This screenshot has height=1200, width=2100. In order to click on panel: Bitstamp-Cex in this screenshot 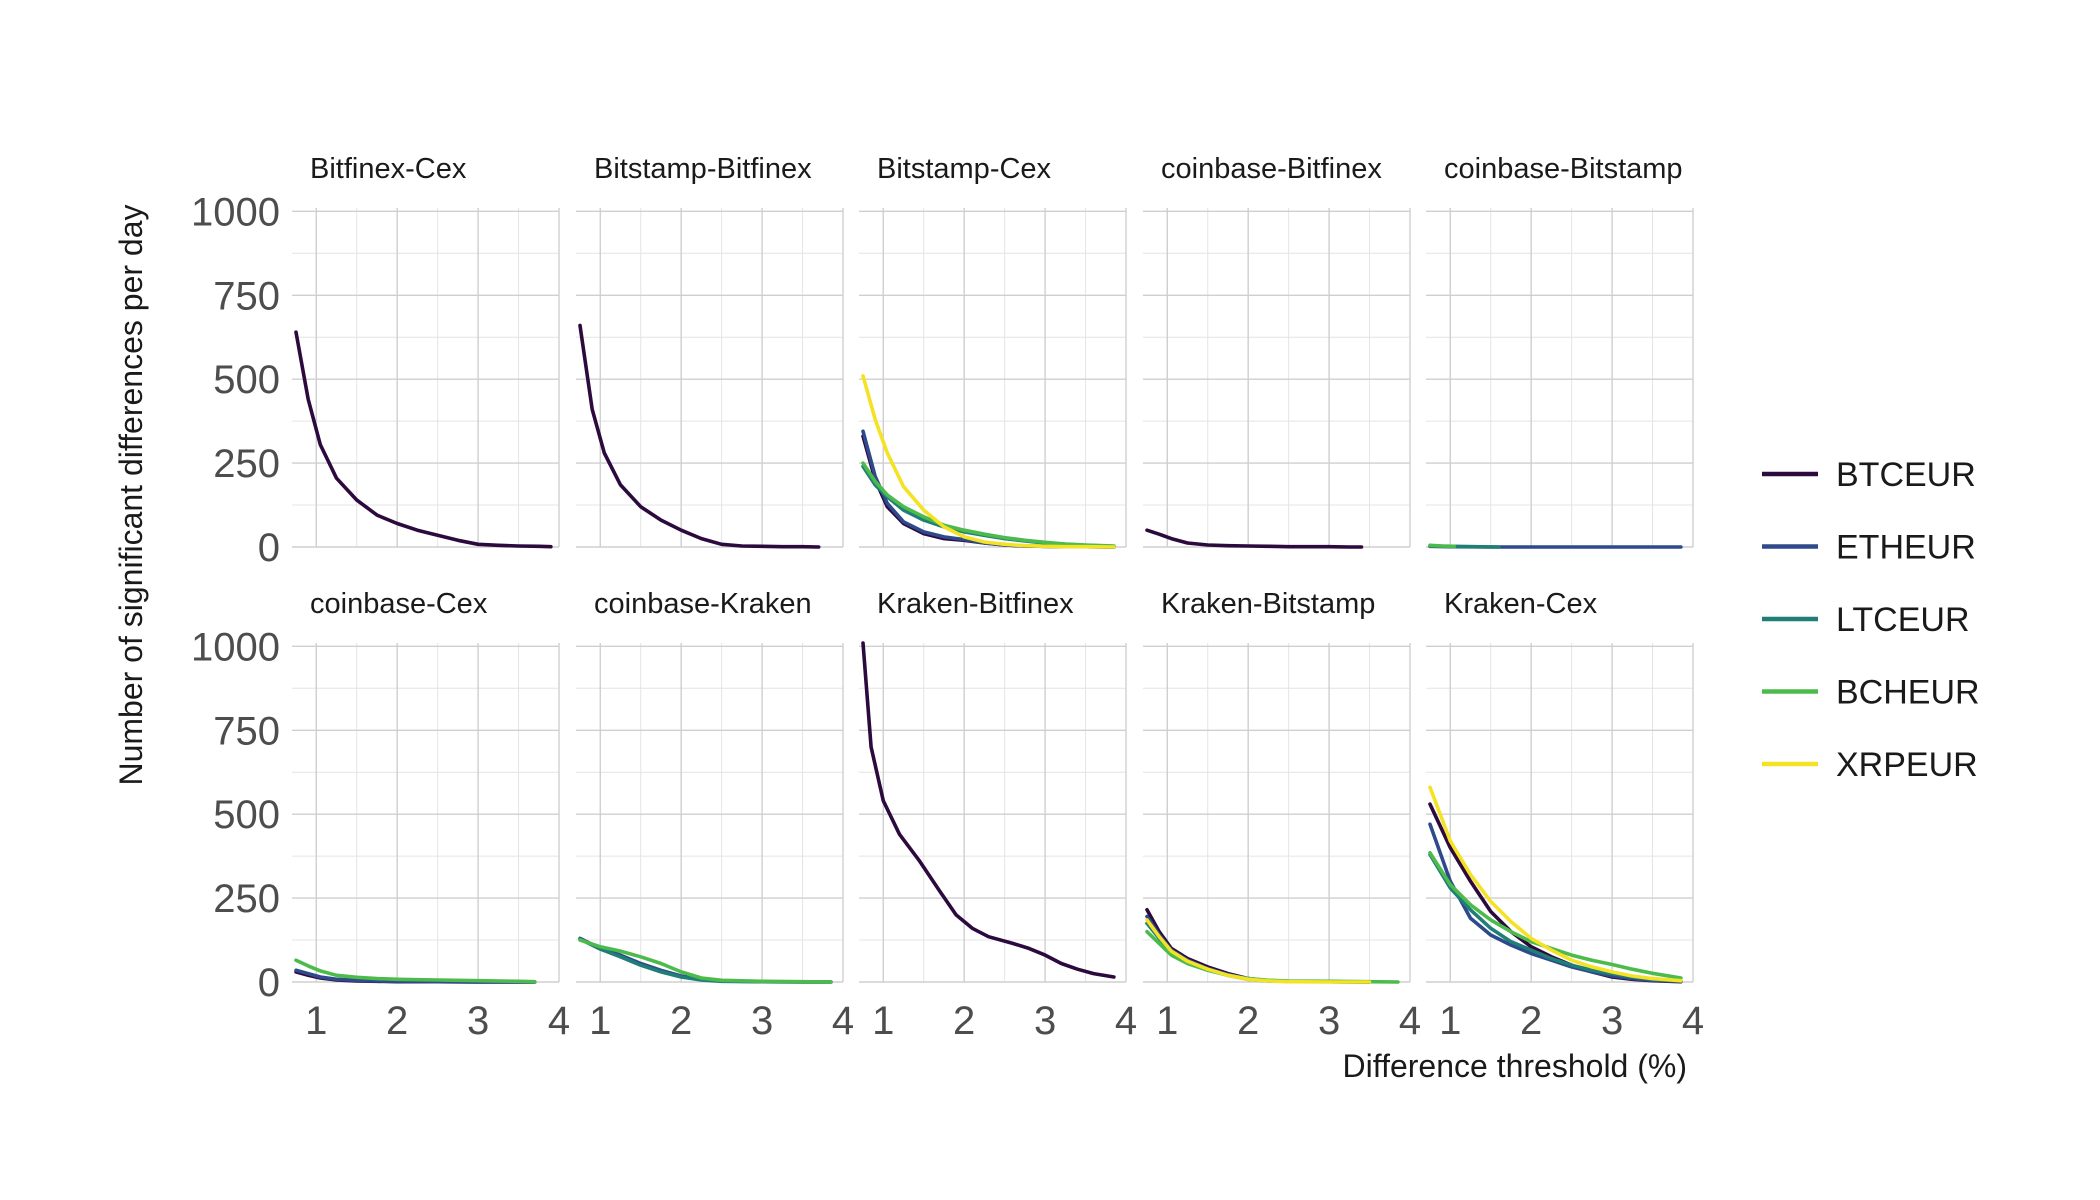, I will do `click(993, 351)`.